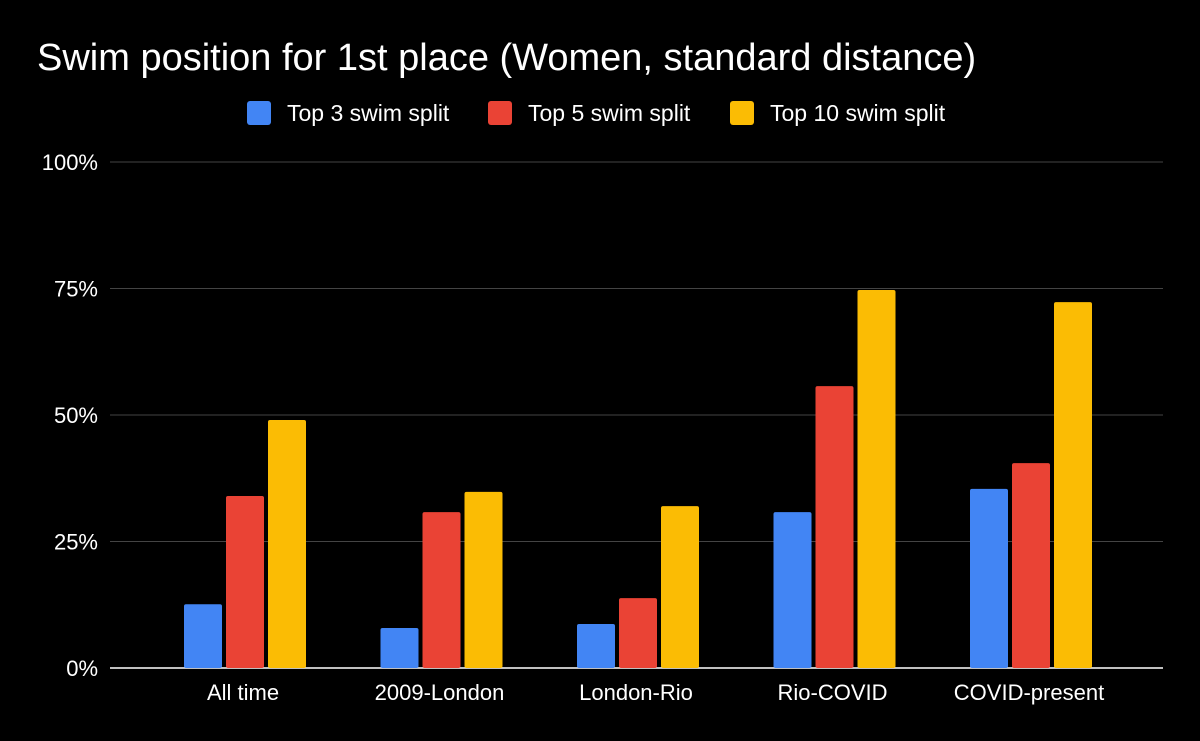 This screenshot has height=741, width=1200. Describe the element at coordinates (82, 668) in the screenshot. I see `y-tick-label: 0%` at that location.